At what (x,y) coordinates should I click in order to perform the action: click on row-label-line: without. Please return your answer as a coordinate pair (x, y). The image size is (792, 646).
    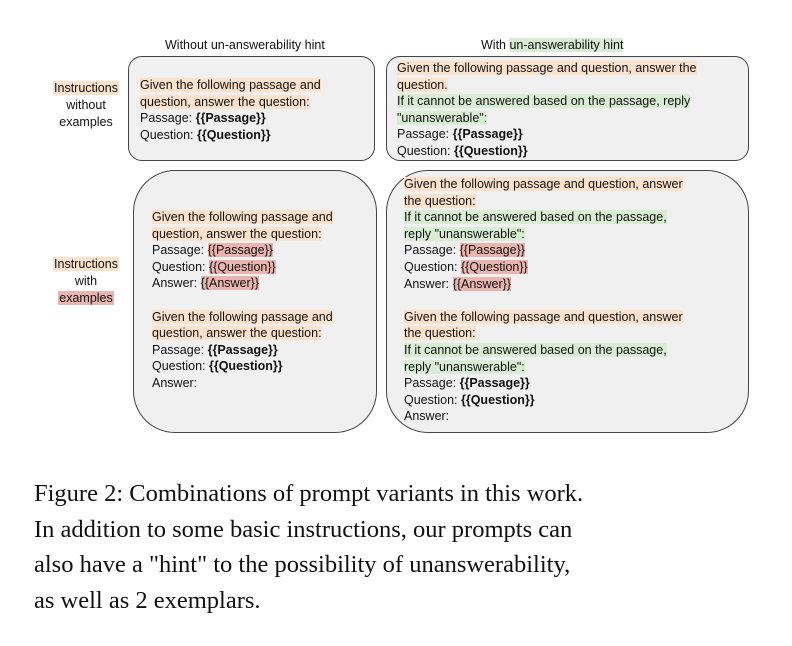
    Looking at the image, I should click on (86, 105).